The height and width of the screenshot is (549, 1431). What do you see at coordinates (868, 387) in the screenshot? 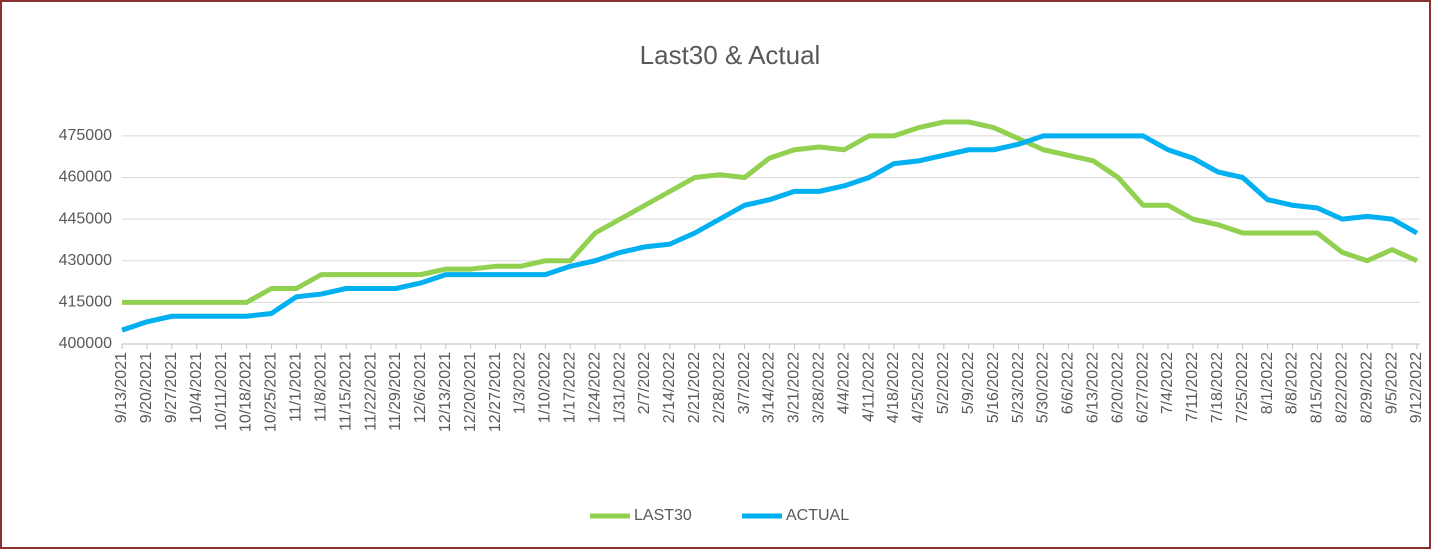
I see `x-tick-label: 4/11/2022` at bounding box center [868, 387].